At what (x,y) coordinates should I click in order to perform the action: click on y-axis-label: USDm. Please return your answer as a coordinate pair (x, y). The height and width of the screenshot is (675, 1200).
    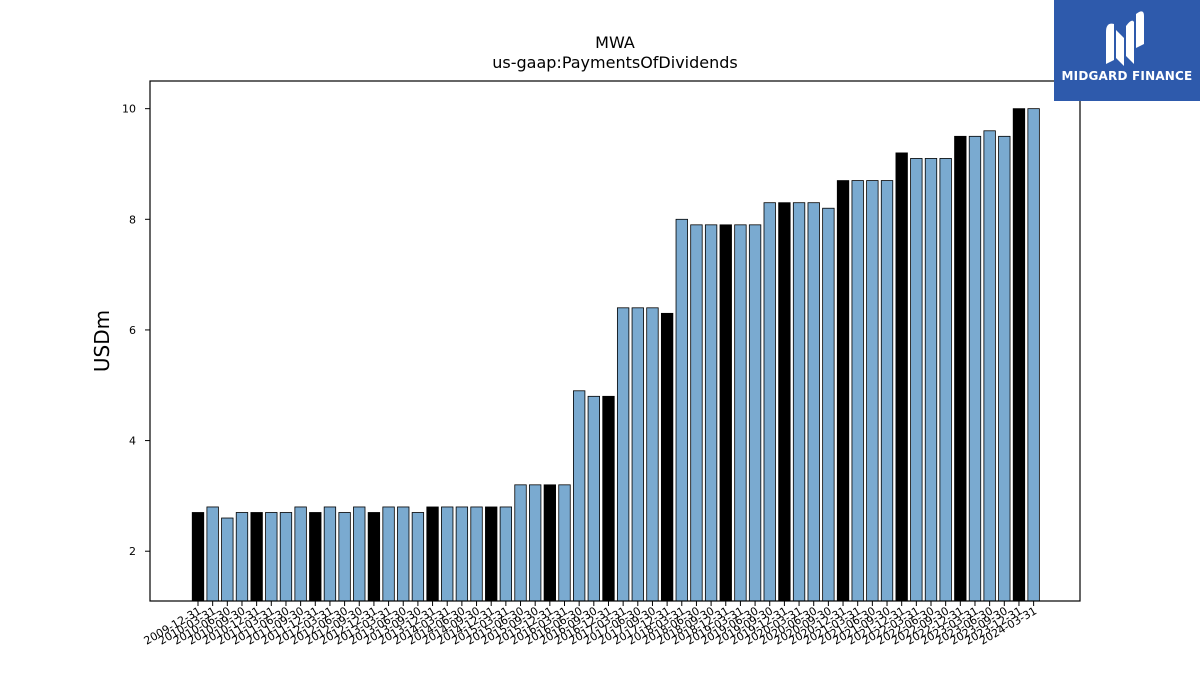
    Looking at the image, I should click on (102, 341).